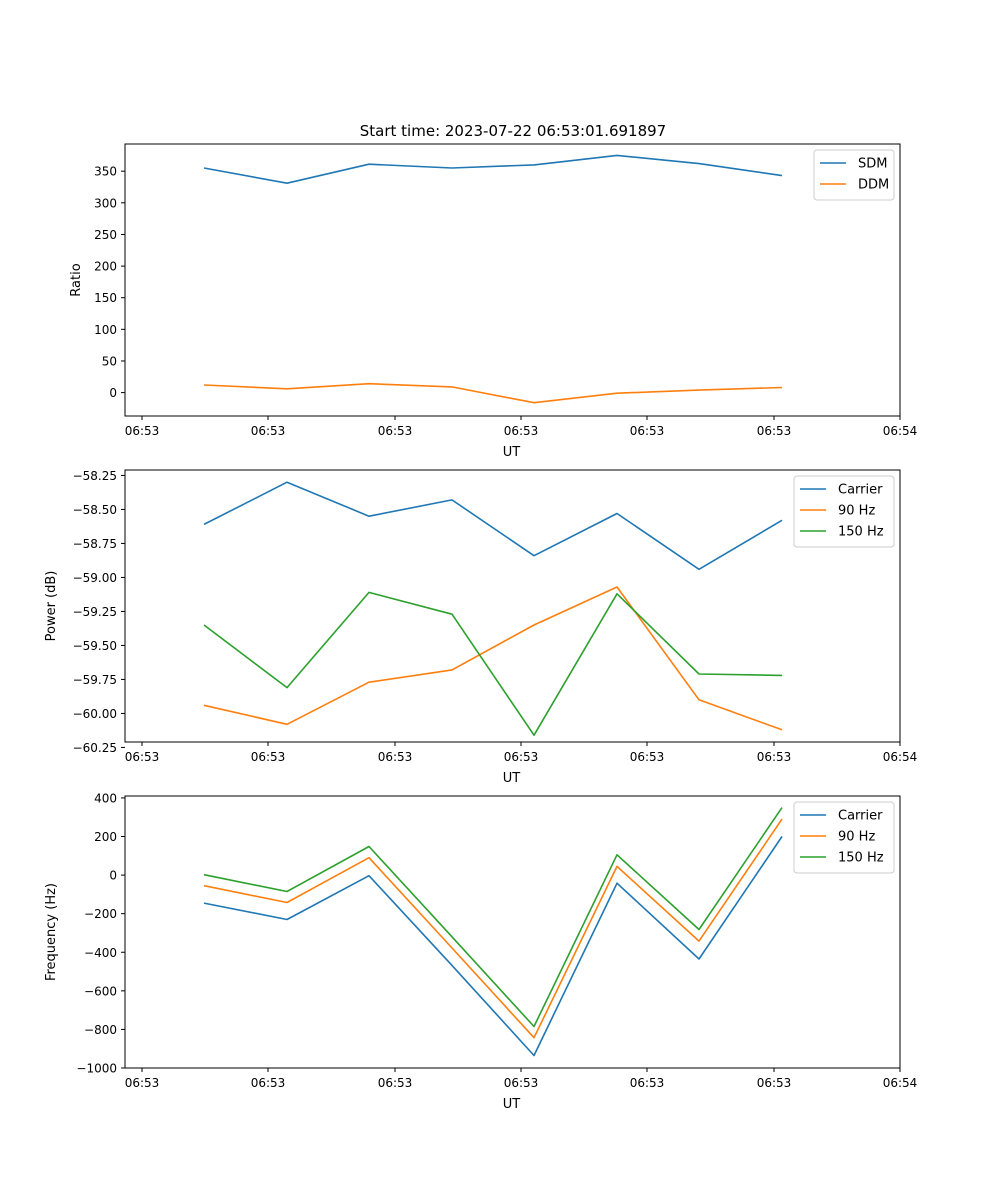 Image resolution: width=1000 pixels, height=1200 pixels. What do you see at coordinates (96, 1069) in the screenshot?
I see `y-tick-label: −1000` at bounding box center [96, 1069].